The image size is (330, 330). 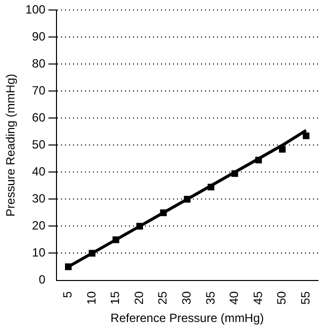 What do you see at coordinates (39, 37) in the screenshot?
I see `y-tick-label: 90` at bounding box center [39, 37].